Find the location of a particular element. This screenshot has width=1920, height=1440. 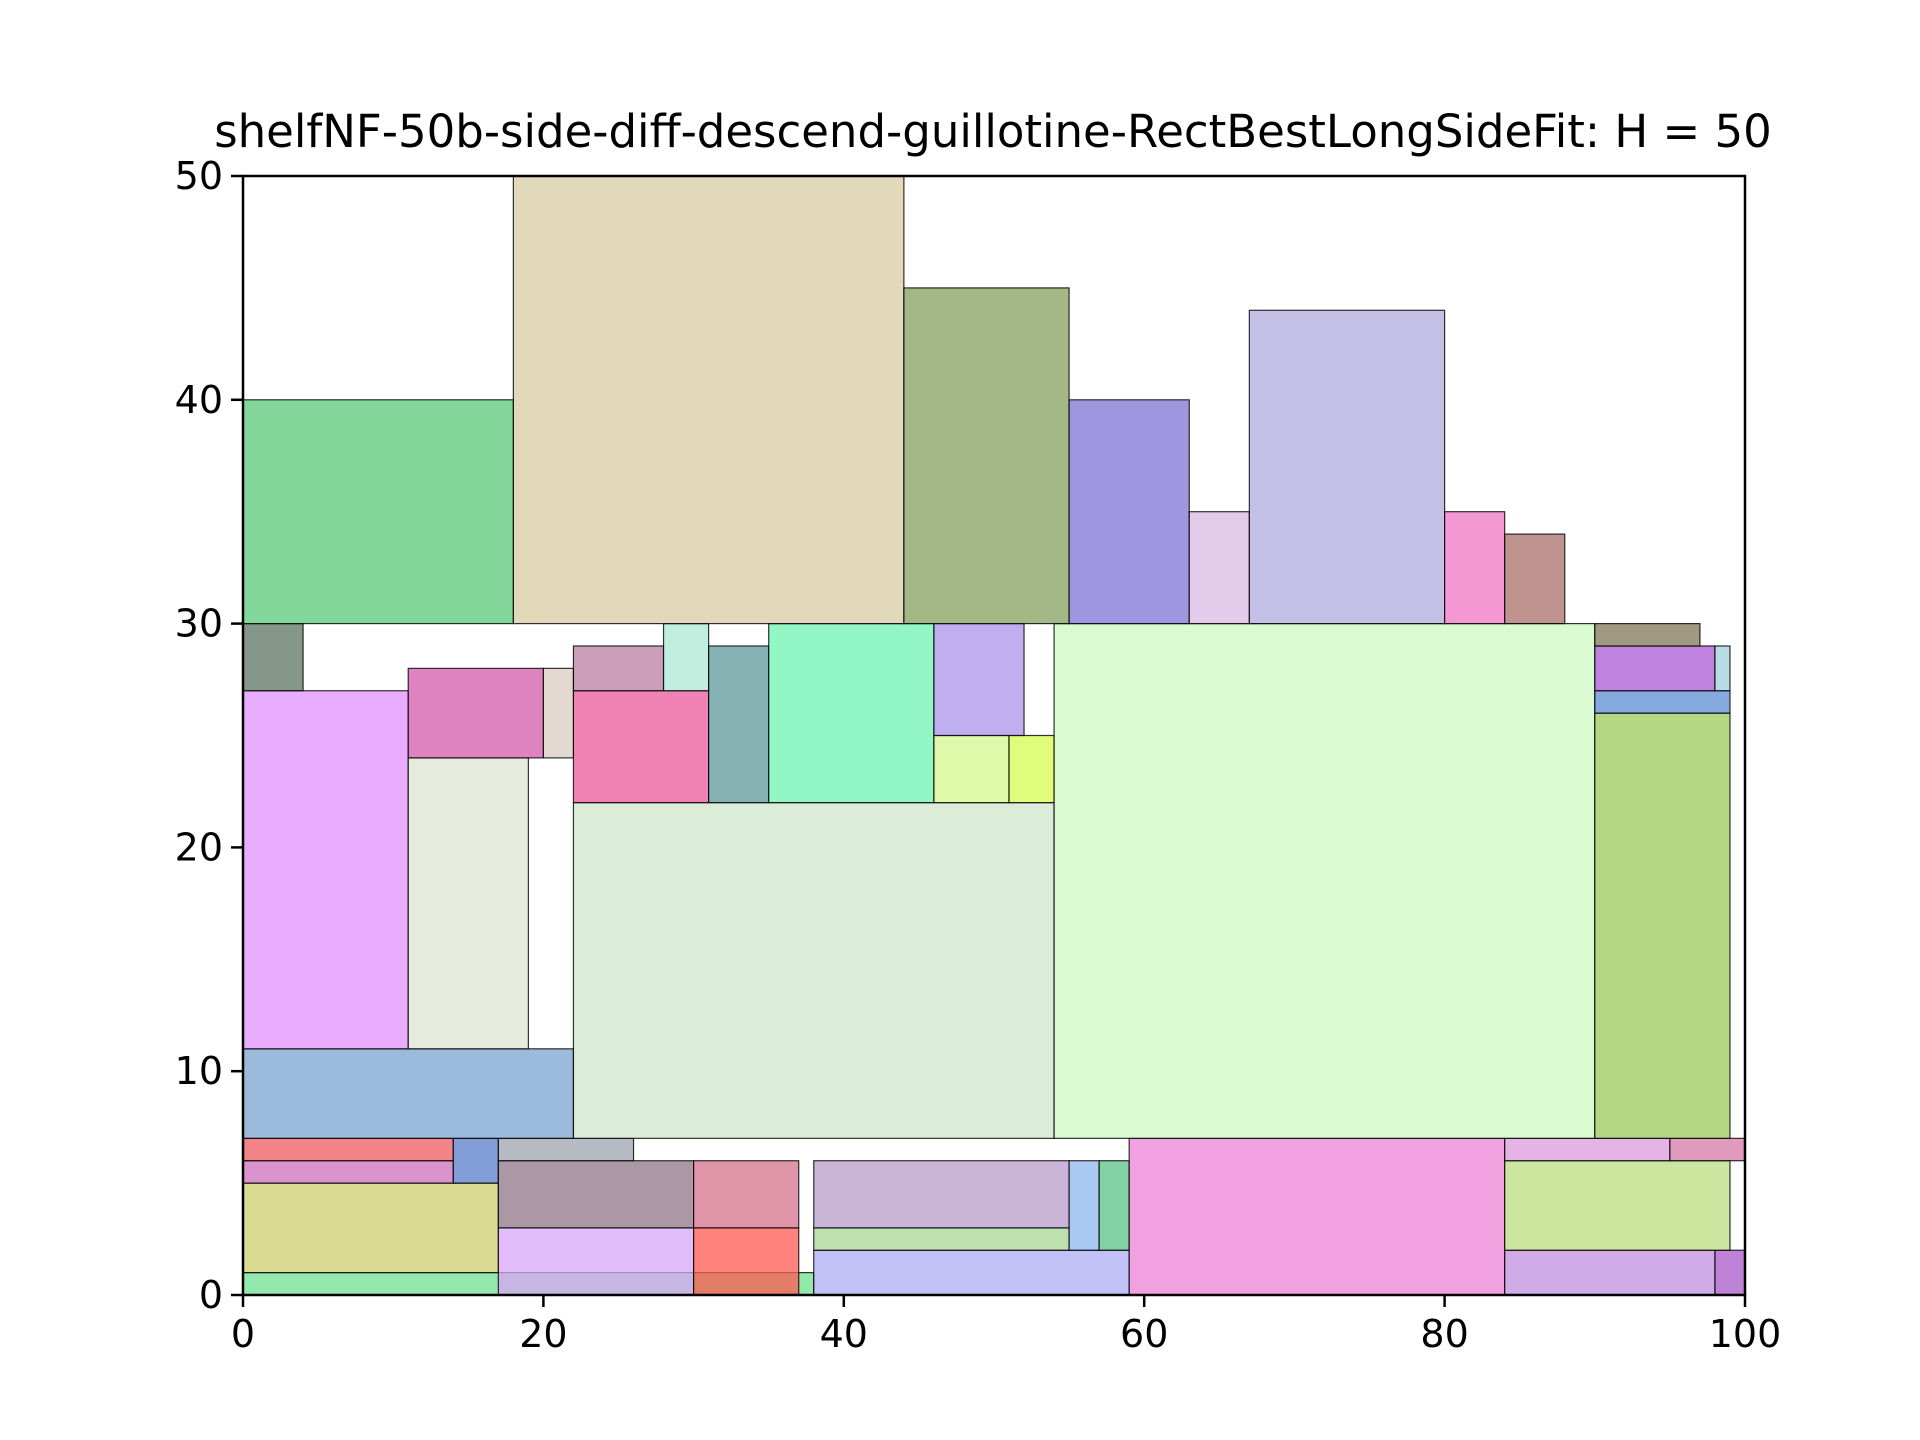

x-tick-label: 0 is located at coordinates (243, 1334).